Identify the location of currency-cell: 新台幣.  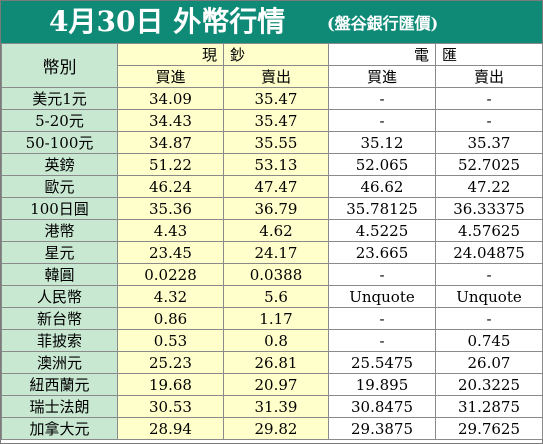
(59, 318).